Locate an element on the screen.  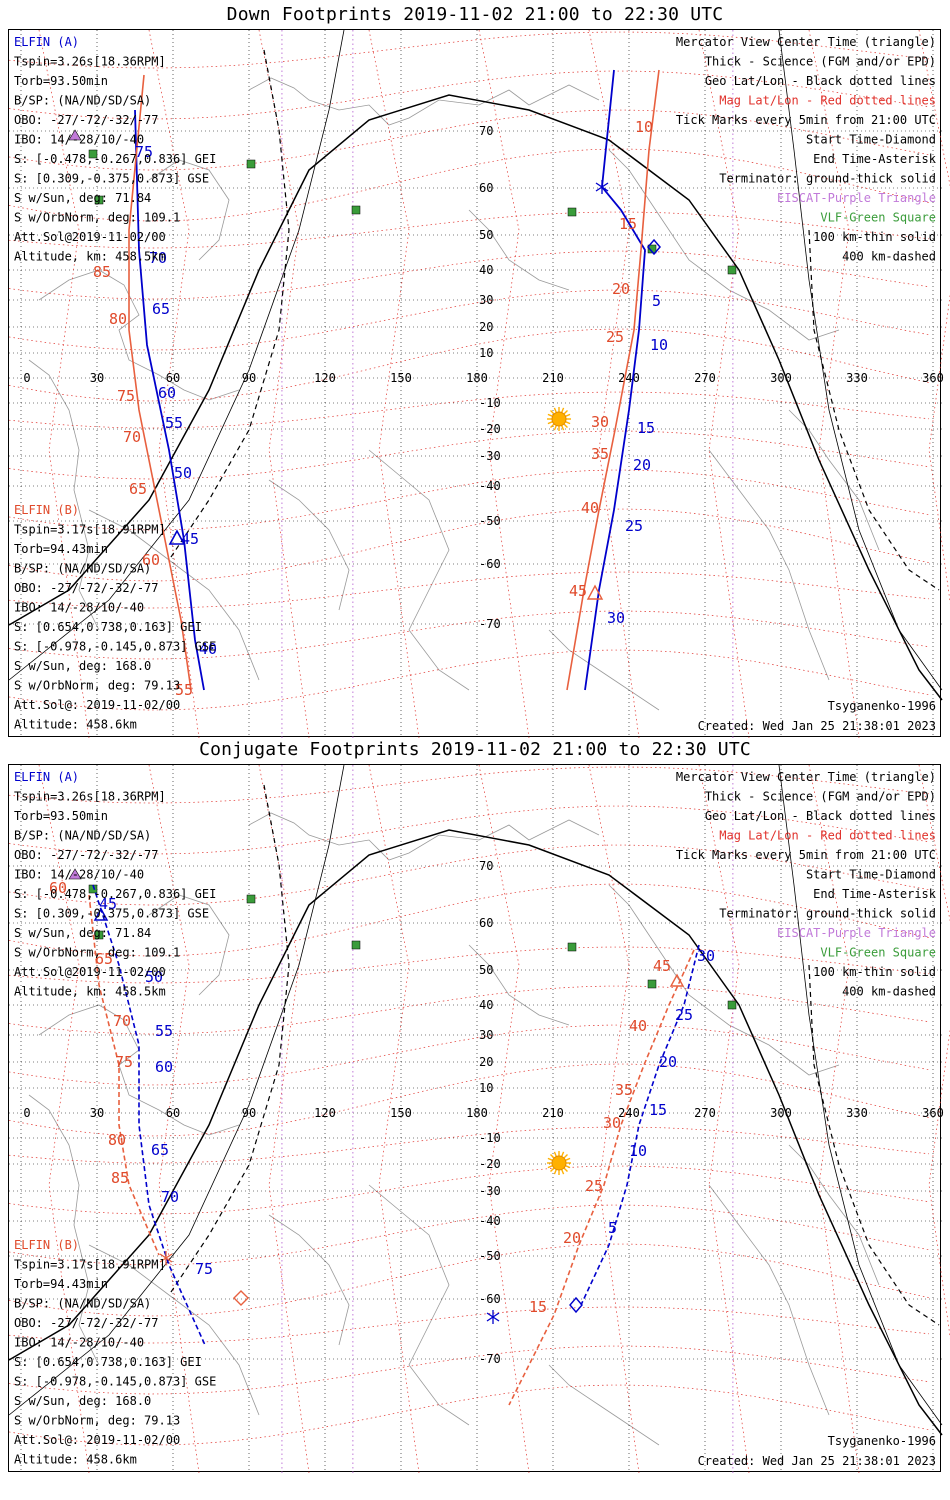
legend-item: Mercator View Center Time (triangle) is located at coordinates (806, 42).